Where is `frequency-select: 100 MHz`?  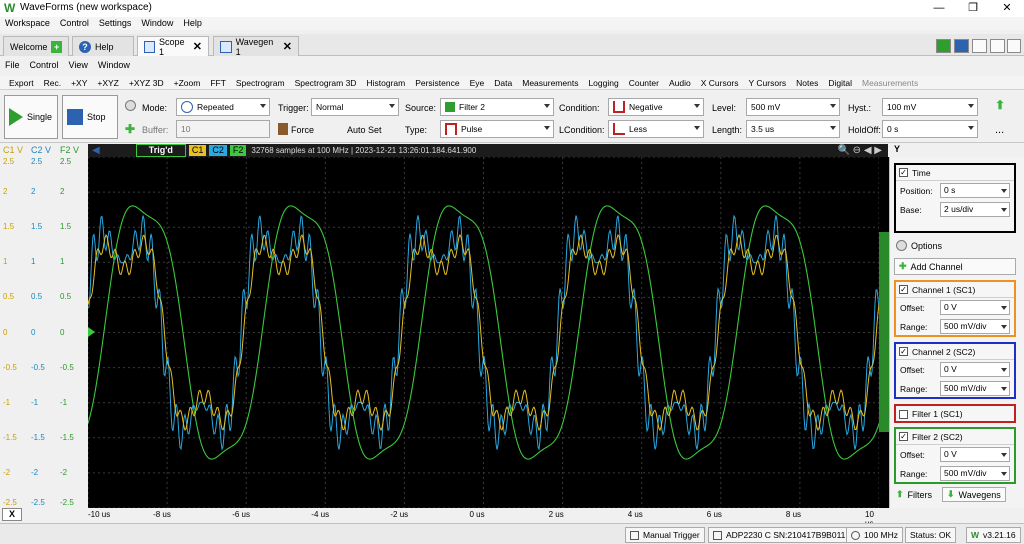 frequency-select: 100 MHz is located at coordinates (875, 535).